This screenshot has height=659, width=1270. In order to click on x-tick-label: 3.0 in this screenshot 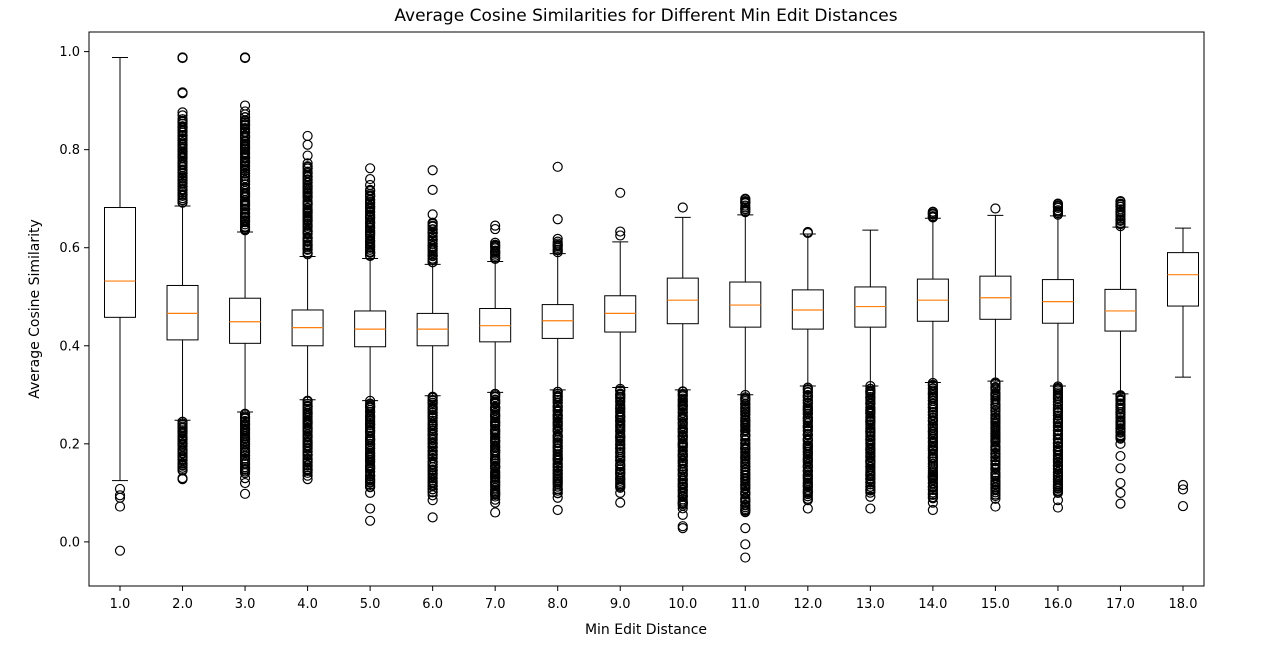, I will do `click(245, 604)`.